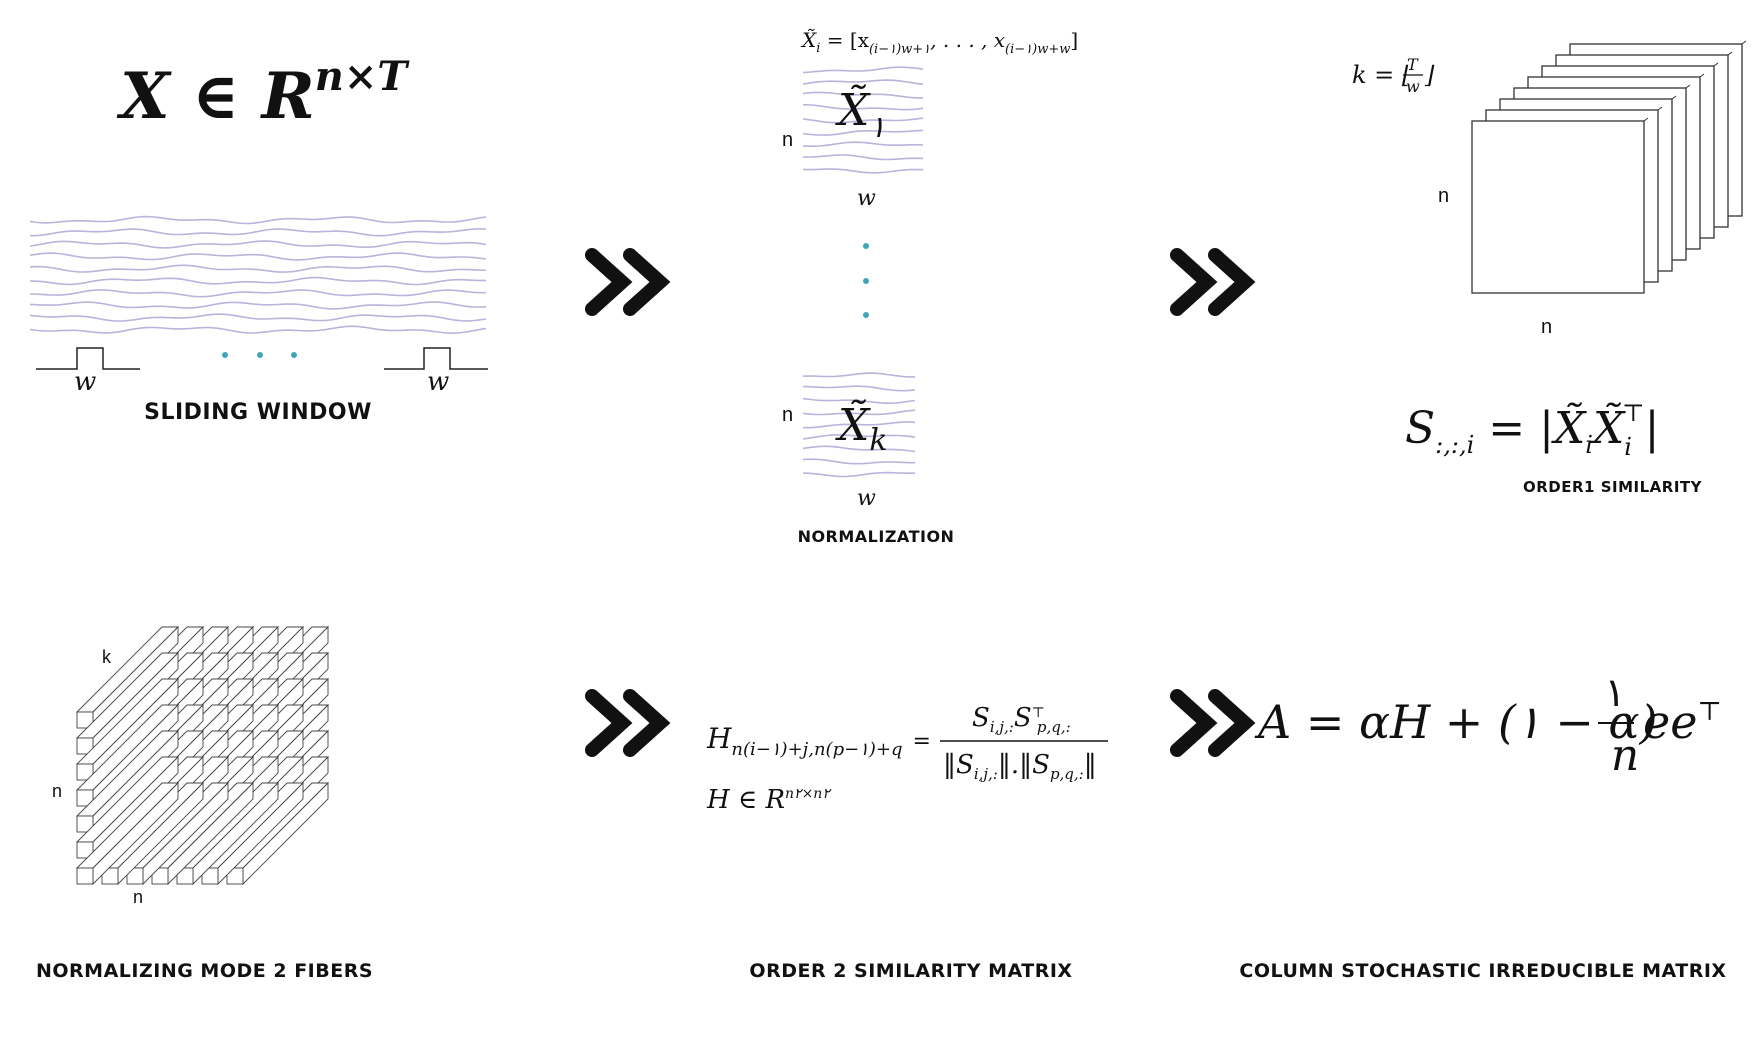 This screenshot has height=1044, width=1757. I want to click on block2-side-label: n, so click(787, 415).